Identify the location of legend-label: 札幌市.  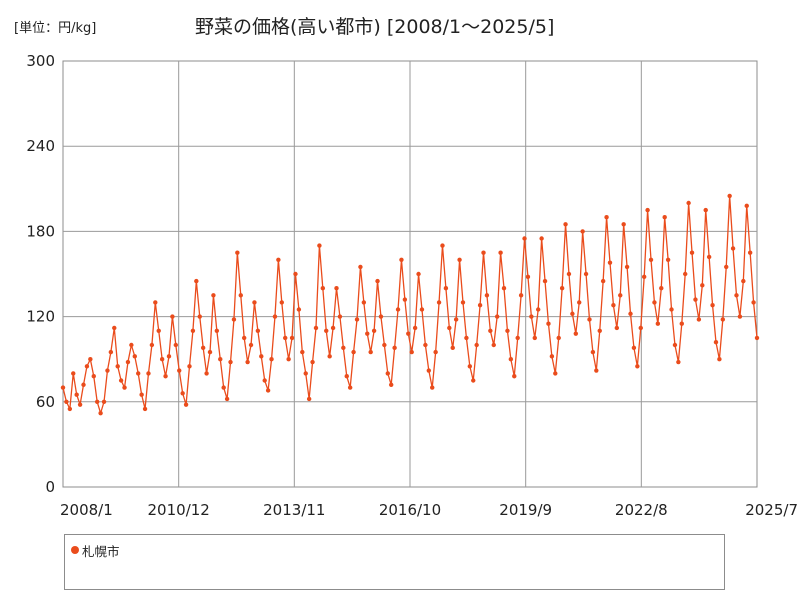
(101, 551).